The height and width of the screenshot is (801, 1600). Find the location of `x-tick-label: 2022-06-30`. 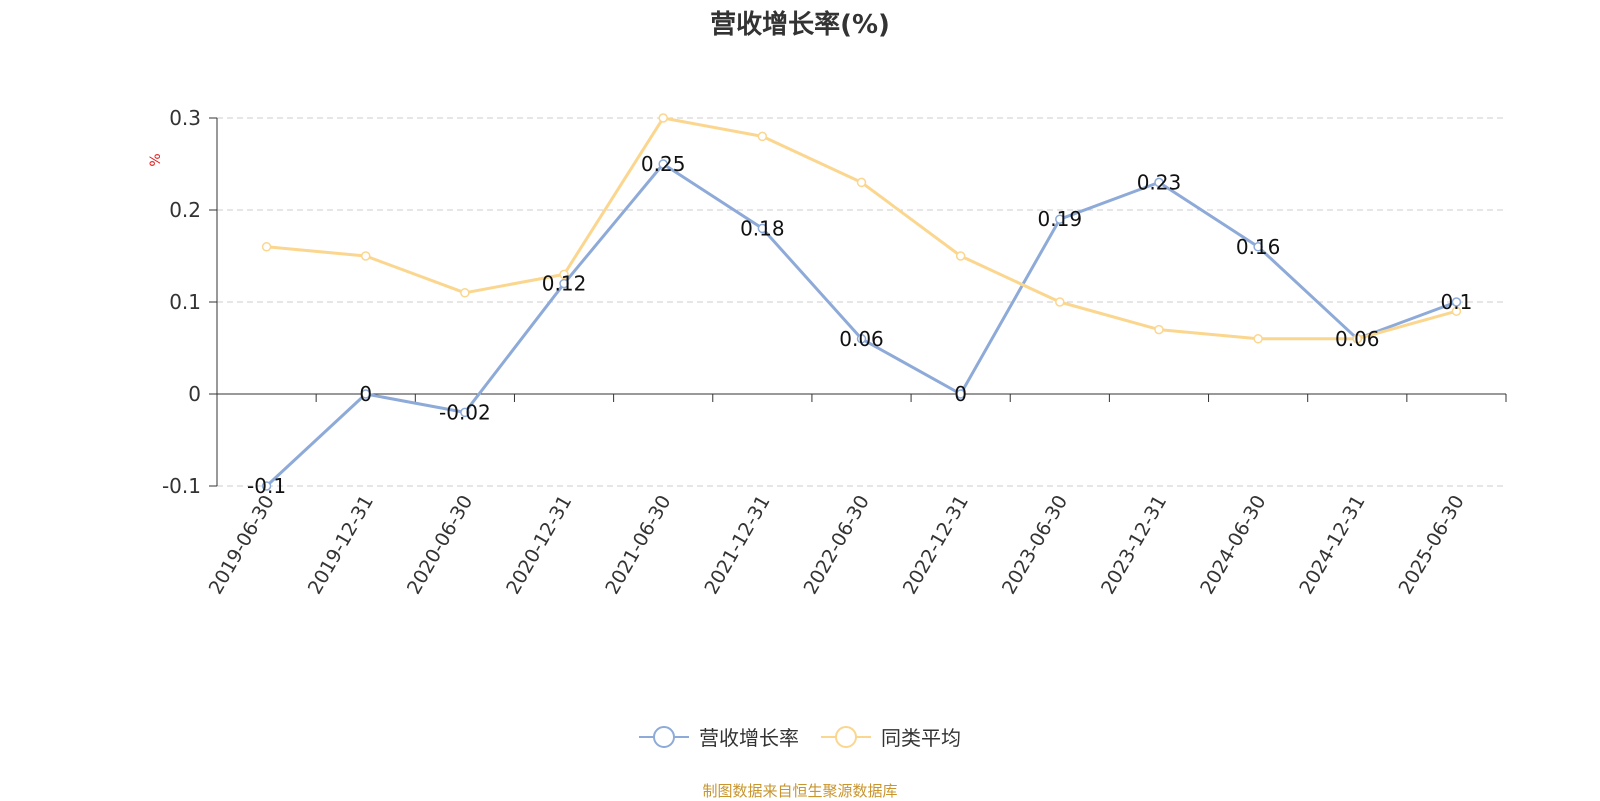

x-tick-label: 2022-06-30 is located at coordinates (837, 545).